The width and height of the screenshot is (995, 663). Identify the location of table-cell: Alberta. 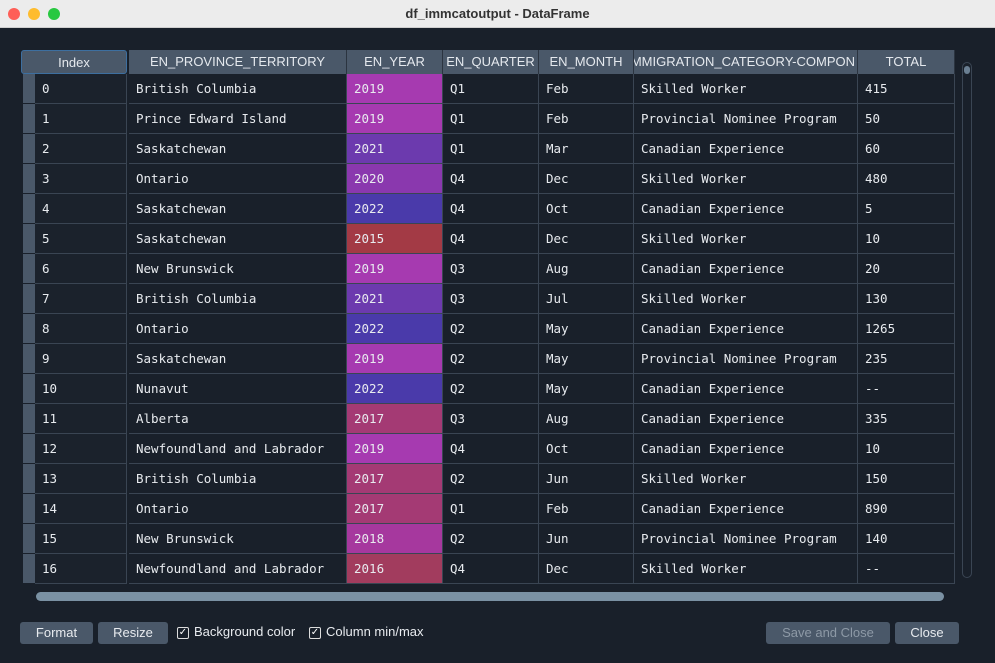
(238, 419).